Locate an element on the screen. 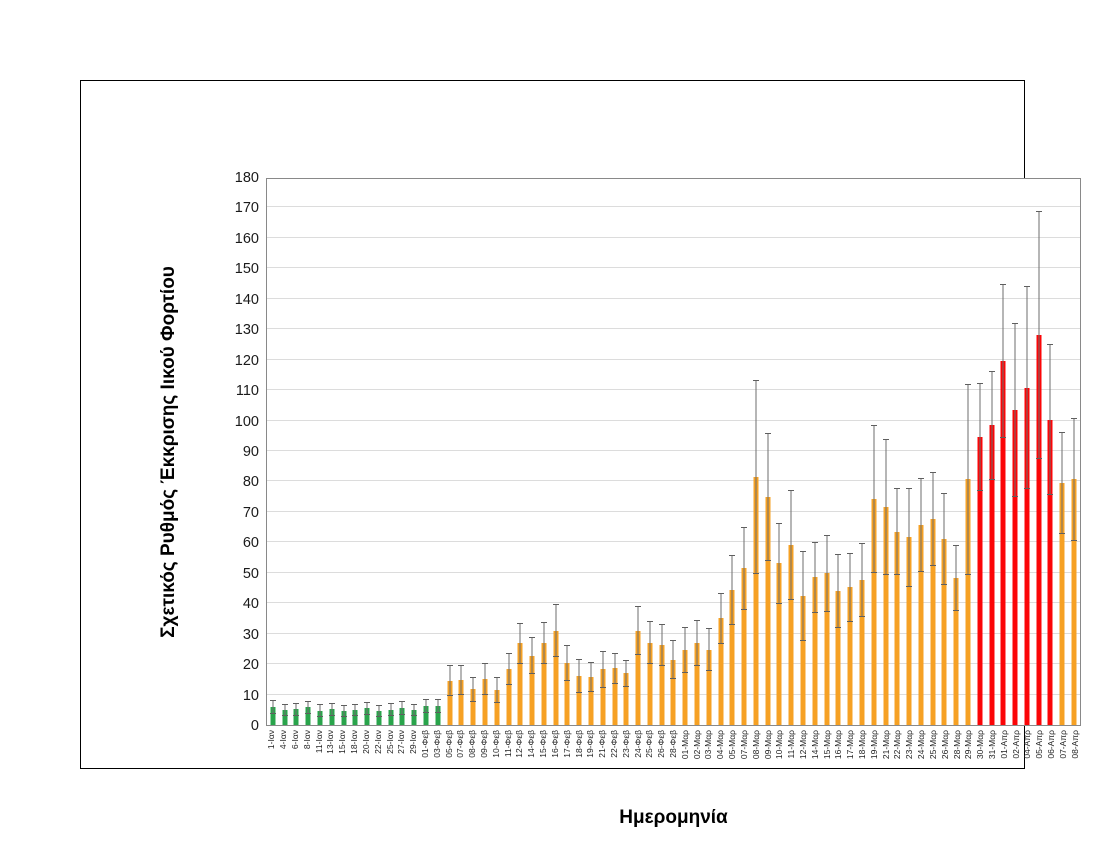 The width and height of the screenshot is (1100, 850). x-tick-slot: 24-Φεβ is located at coordinates (638, 756).